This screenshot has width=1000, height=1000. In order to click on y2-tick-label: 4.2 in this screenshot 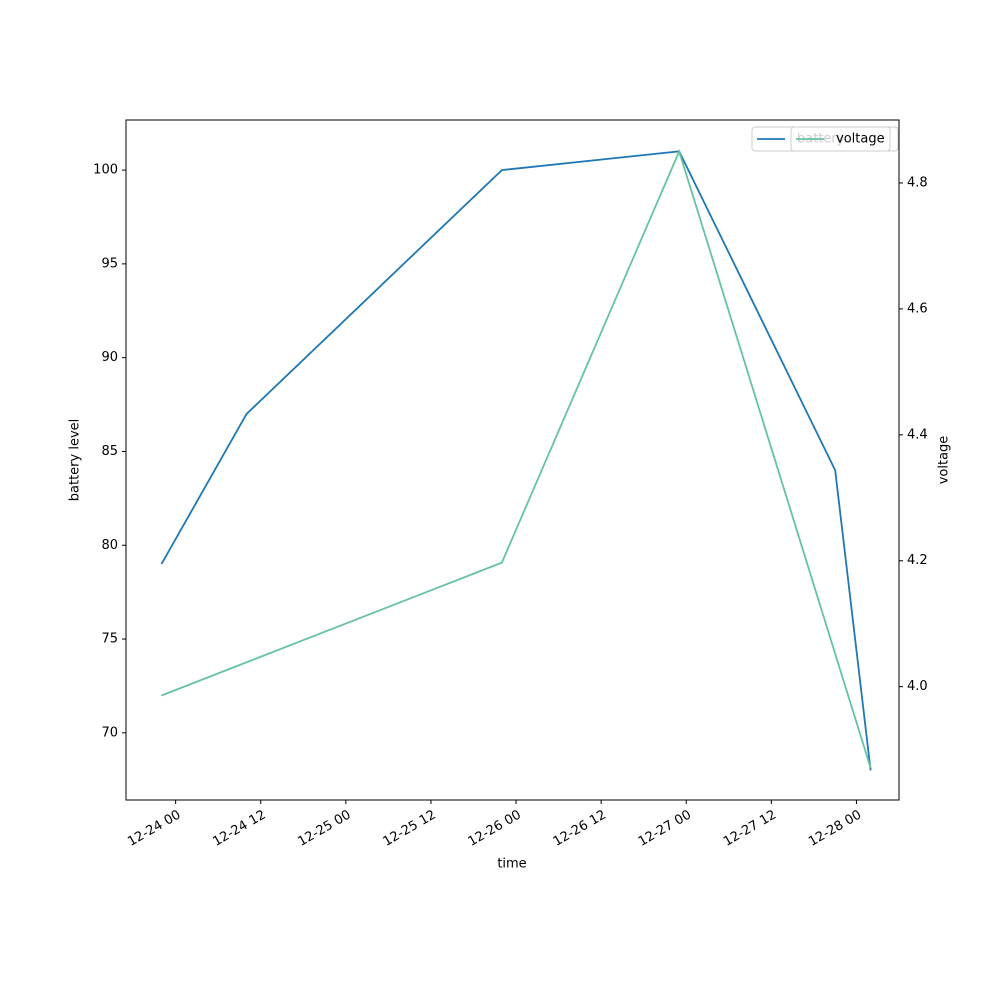, I will do `click(917, 560)`.